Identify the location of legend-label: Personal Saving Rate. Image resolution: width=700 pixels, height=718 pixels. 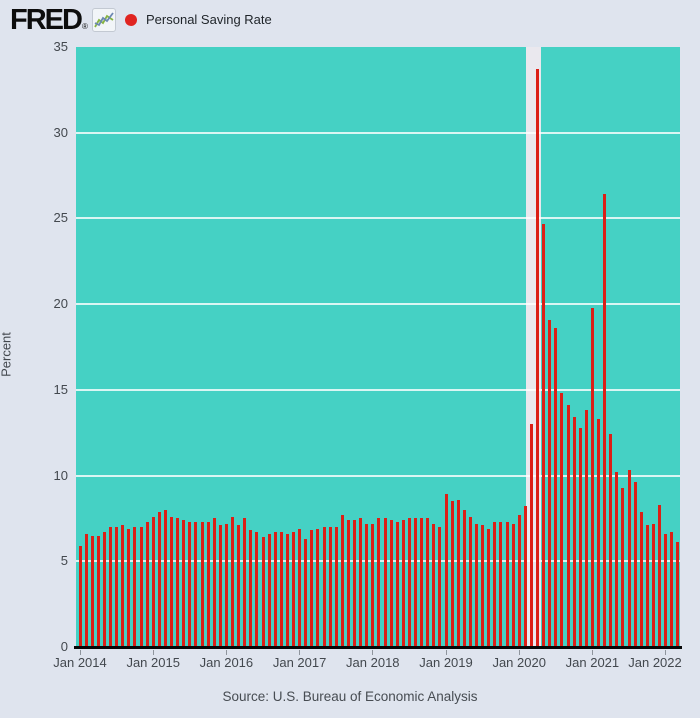
(209, 19).